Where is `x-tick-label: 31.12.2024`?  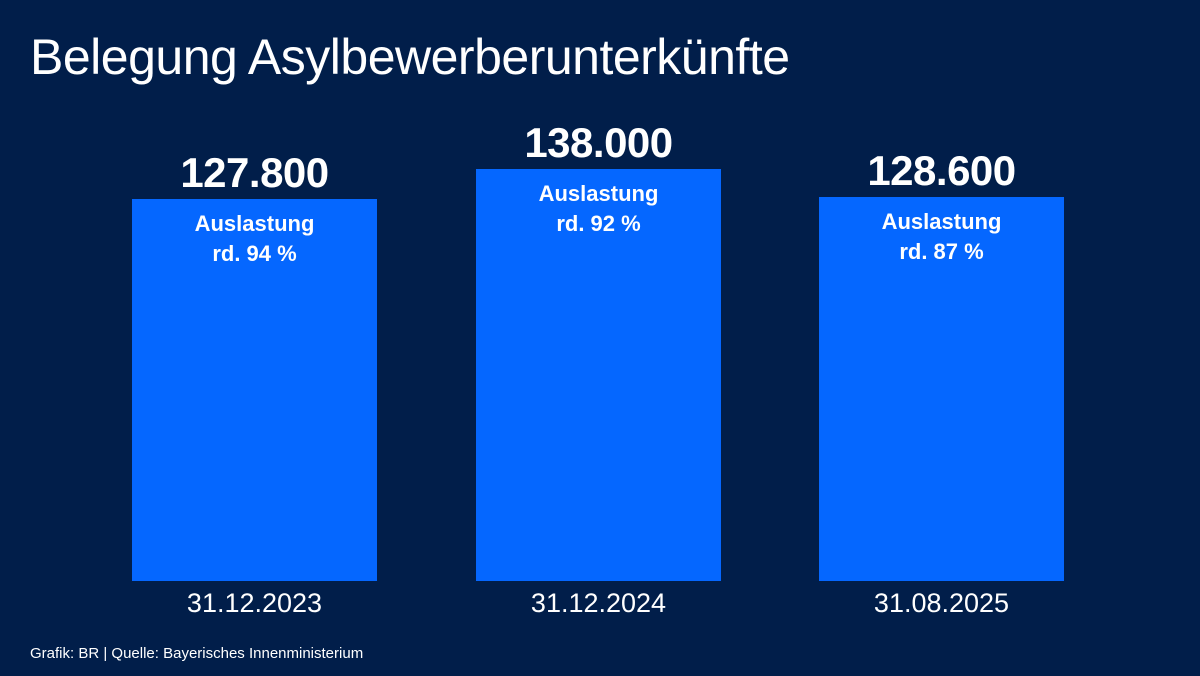 x-tick-label: 31.12.2024 is located at coordinates (598, 603).